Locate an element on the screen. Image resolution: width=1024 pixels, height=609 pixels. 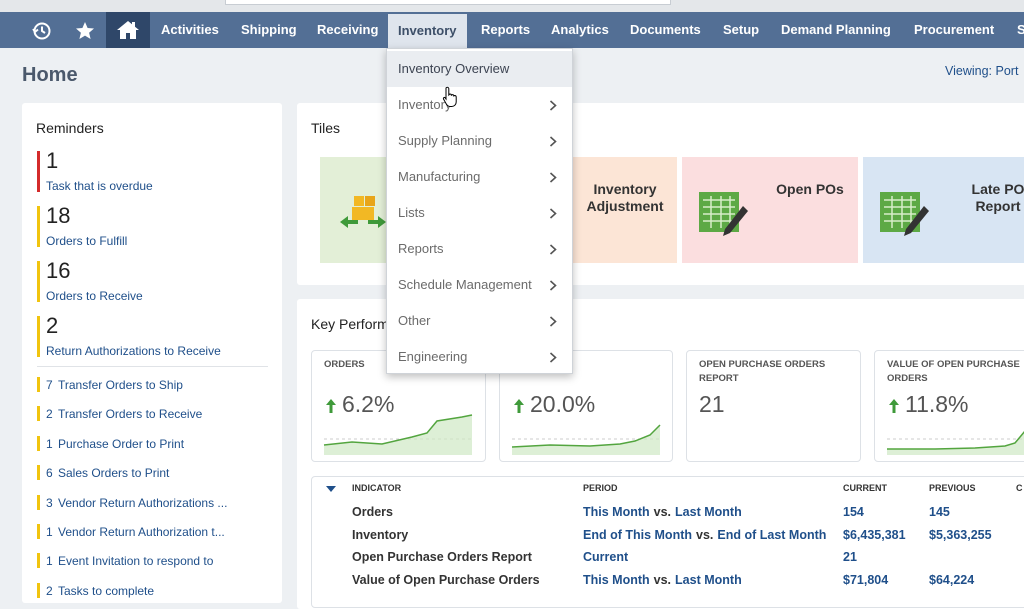
current-value: $6,435,381 is located at coordinates (874, 534).